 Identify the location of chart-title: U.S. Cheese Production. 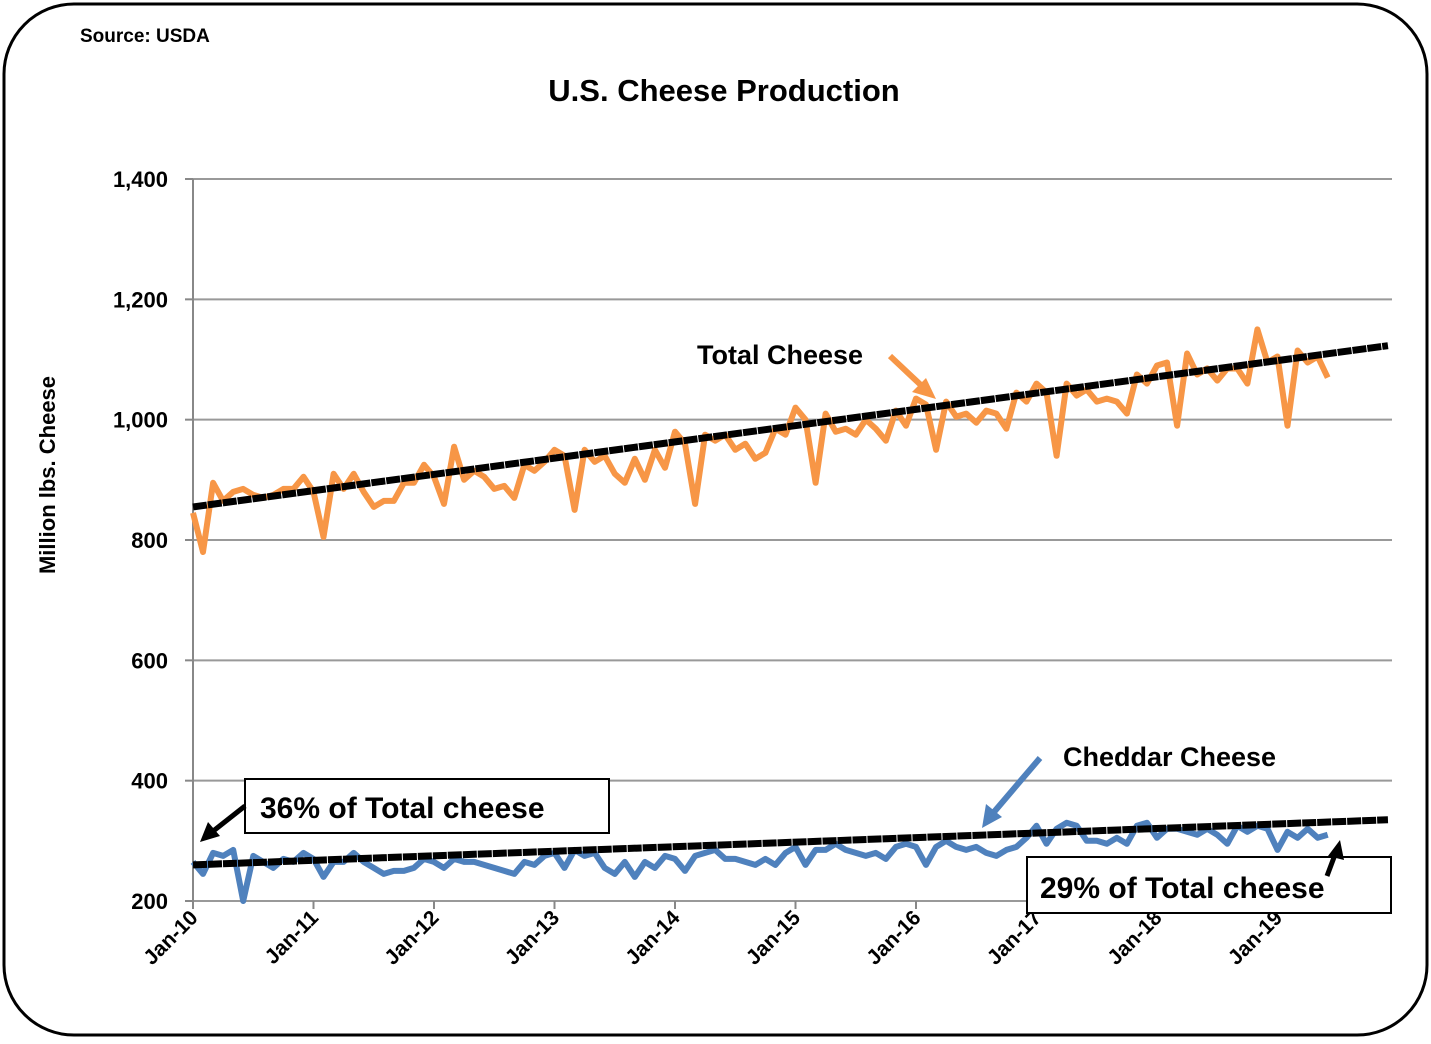
(723, 90).